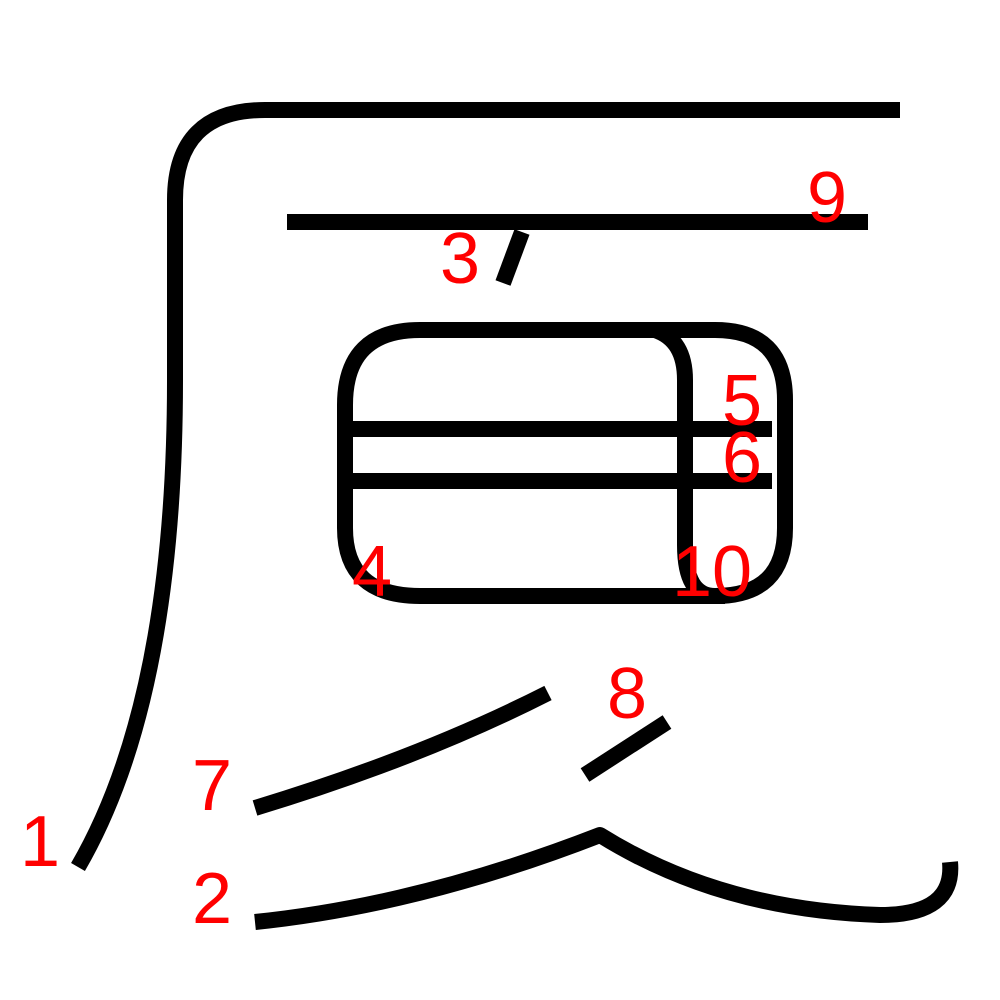  I want to click on stroke-number-1: 1, so click(40, 842).